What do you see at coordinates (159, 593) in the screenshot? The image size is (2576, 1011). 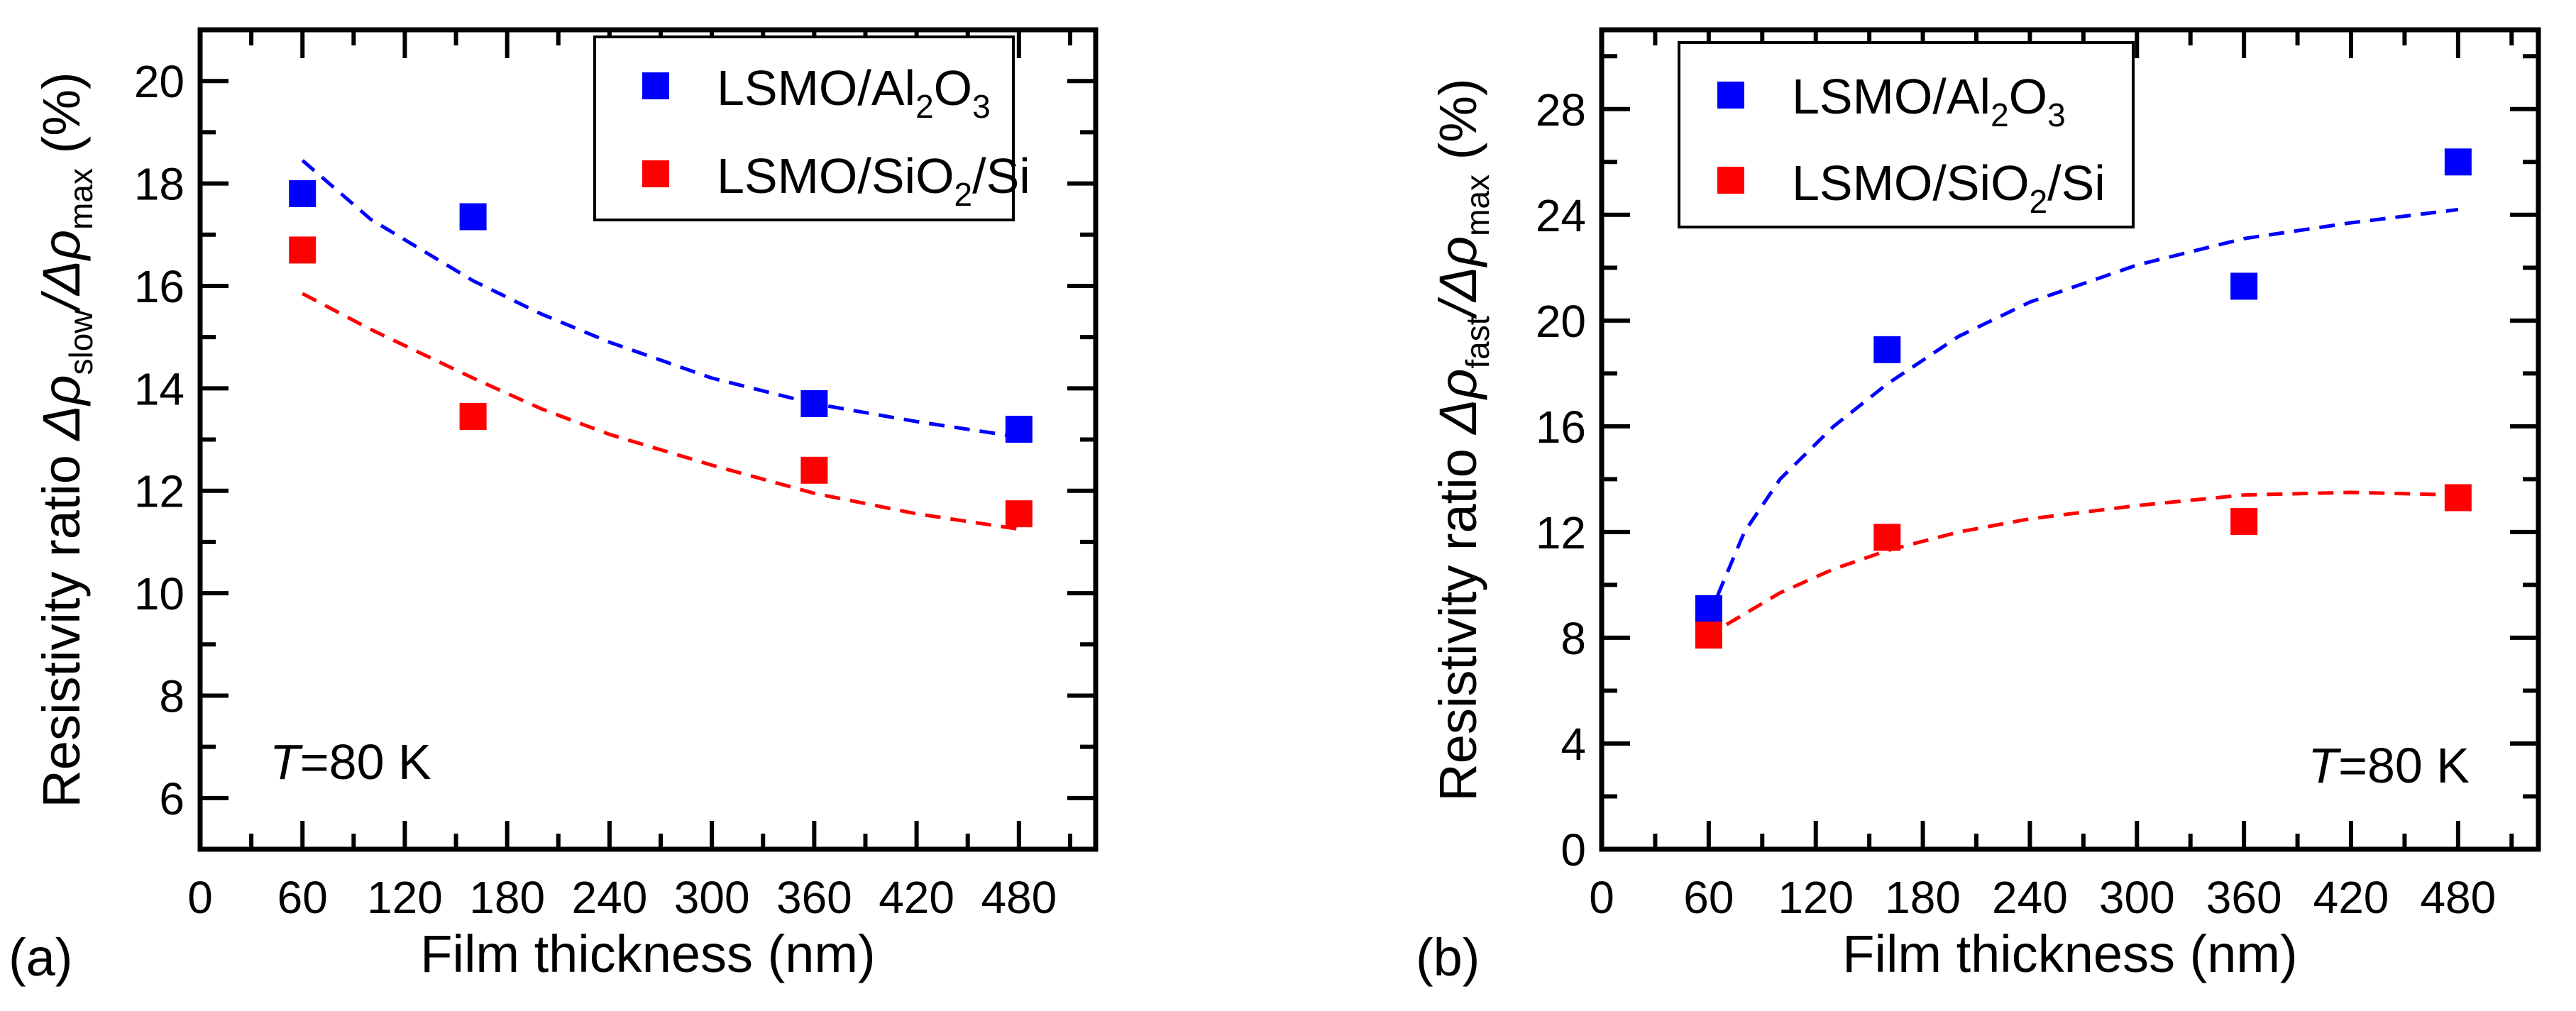 I see `y-tick-label: 10` at bounding box center [159, 593].